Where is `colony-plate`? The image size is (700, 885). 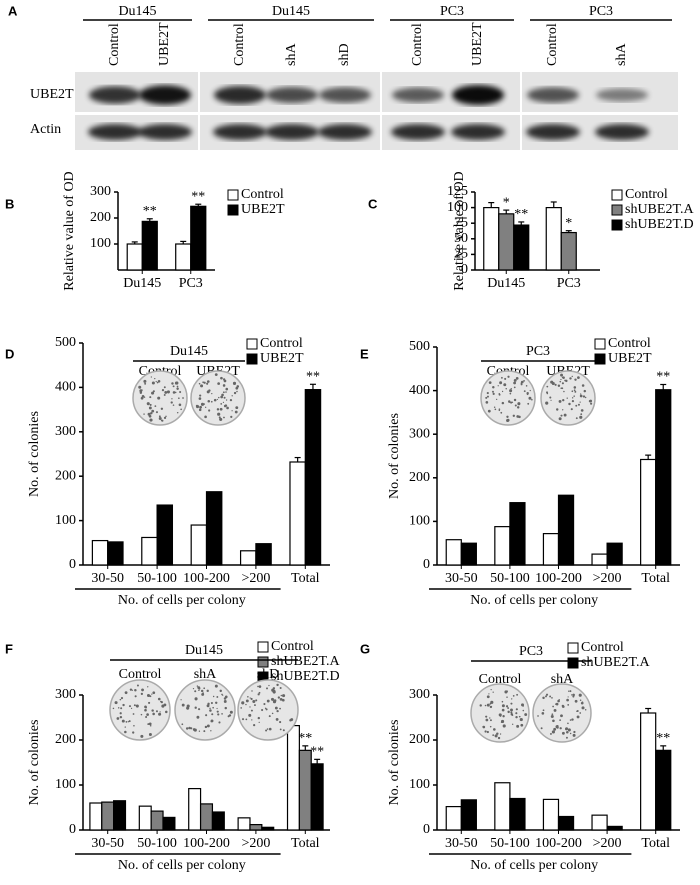 colony-plate is located at coordinates (218, 398).